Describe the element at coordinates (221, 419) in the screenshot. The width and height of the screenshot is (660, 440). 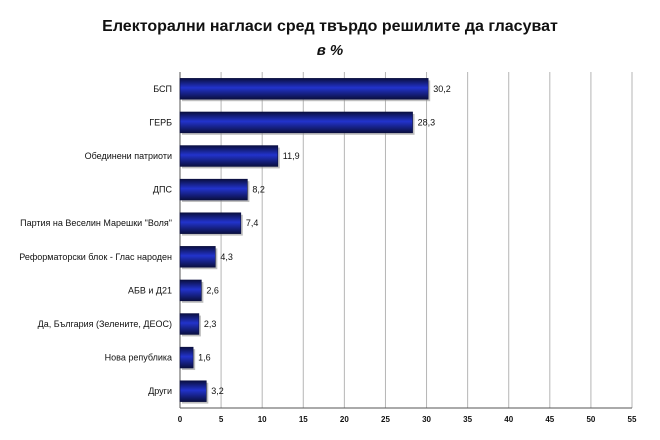
I see `x-tick-label: 5` at that location.